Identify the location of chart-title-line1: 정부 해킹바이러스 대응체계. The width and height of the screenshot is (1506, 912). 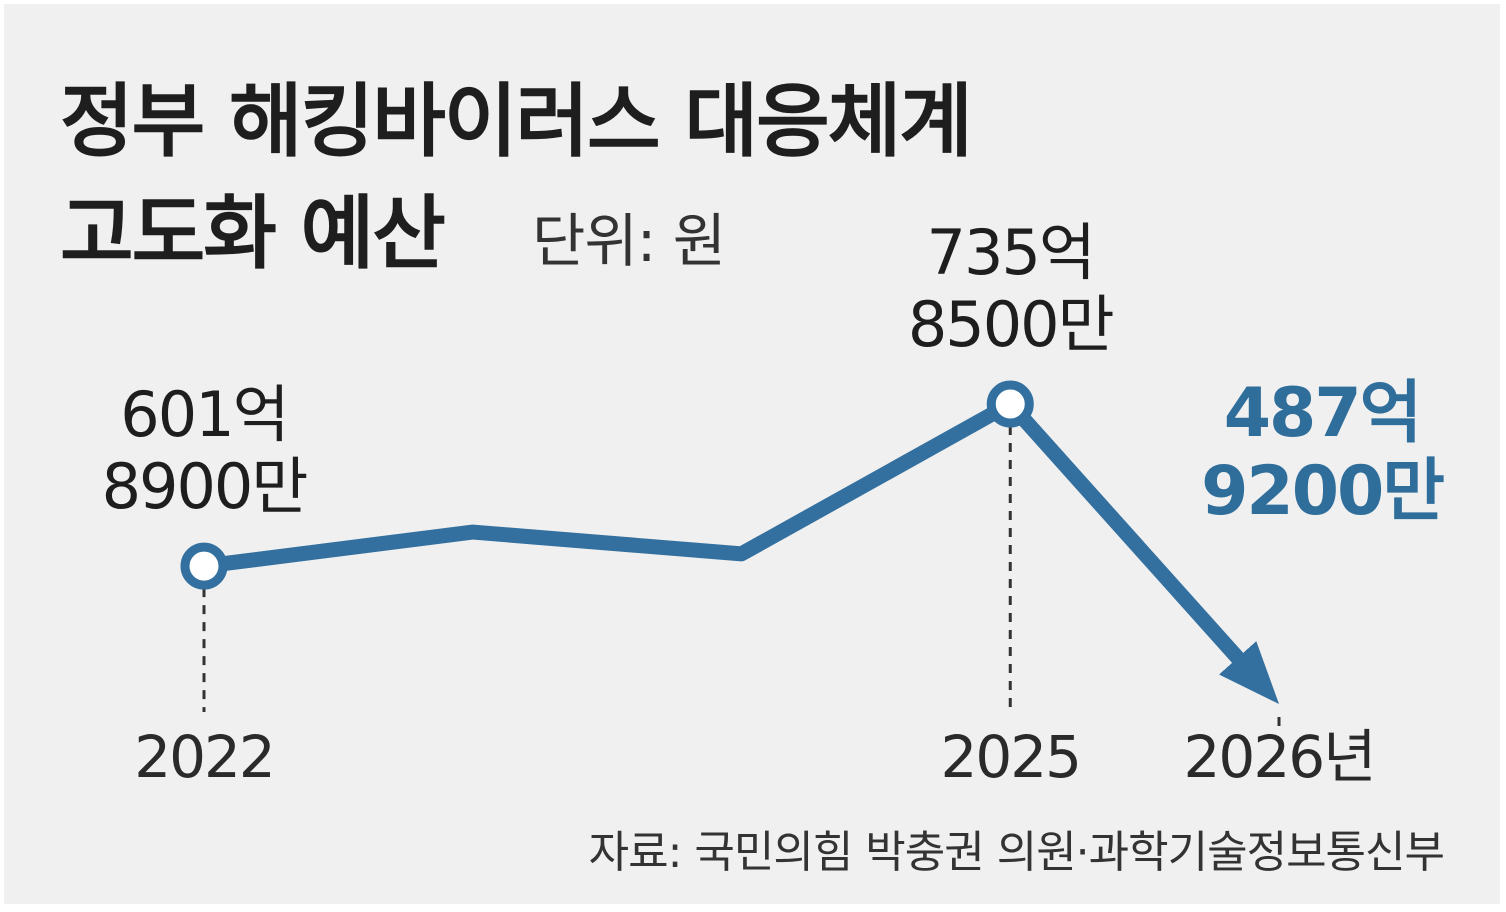
(516, 121).